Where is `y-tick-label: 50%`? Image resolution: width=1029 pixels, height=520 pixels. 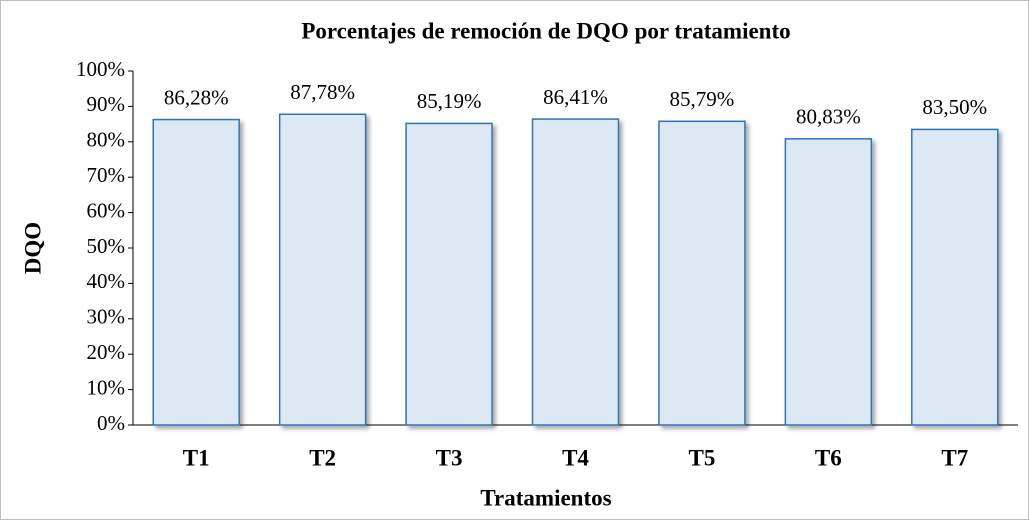
y-tick-label: 50% is located at coordinates (106, 246).